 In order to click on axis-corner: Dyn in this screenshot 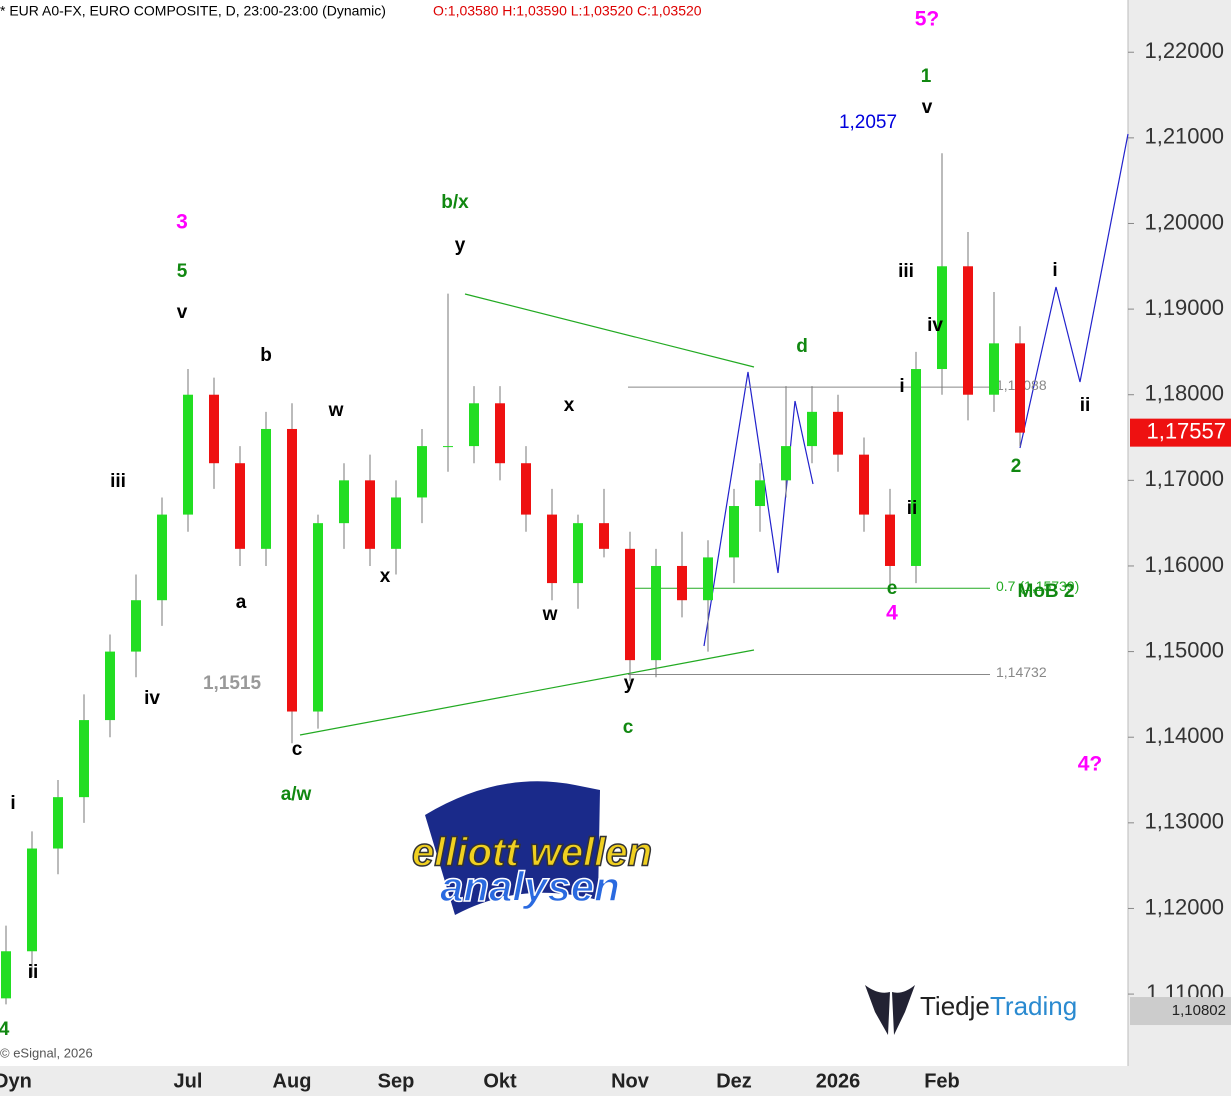, I will do `click(16, 1081)`.